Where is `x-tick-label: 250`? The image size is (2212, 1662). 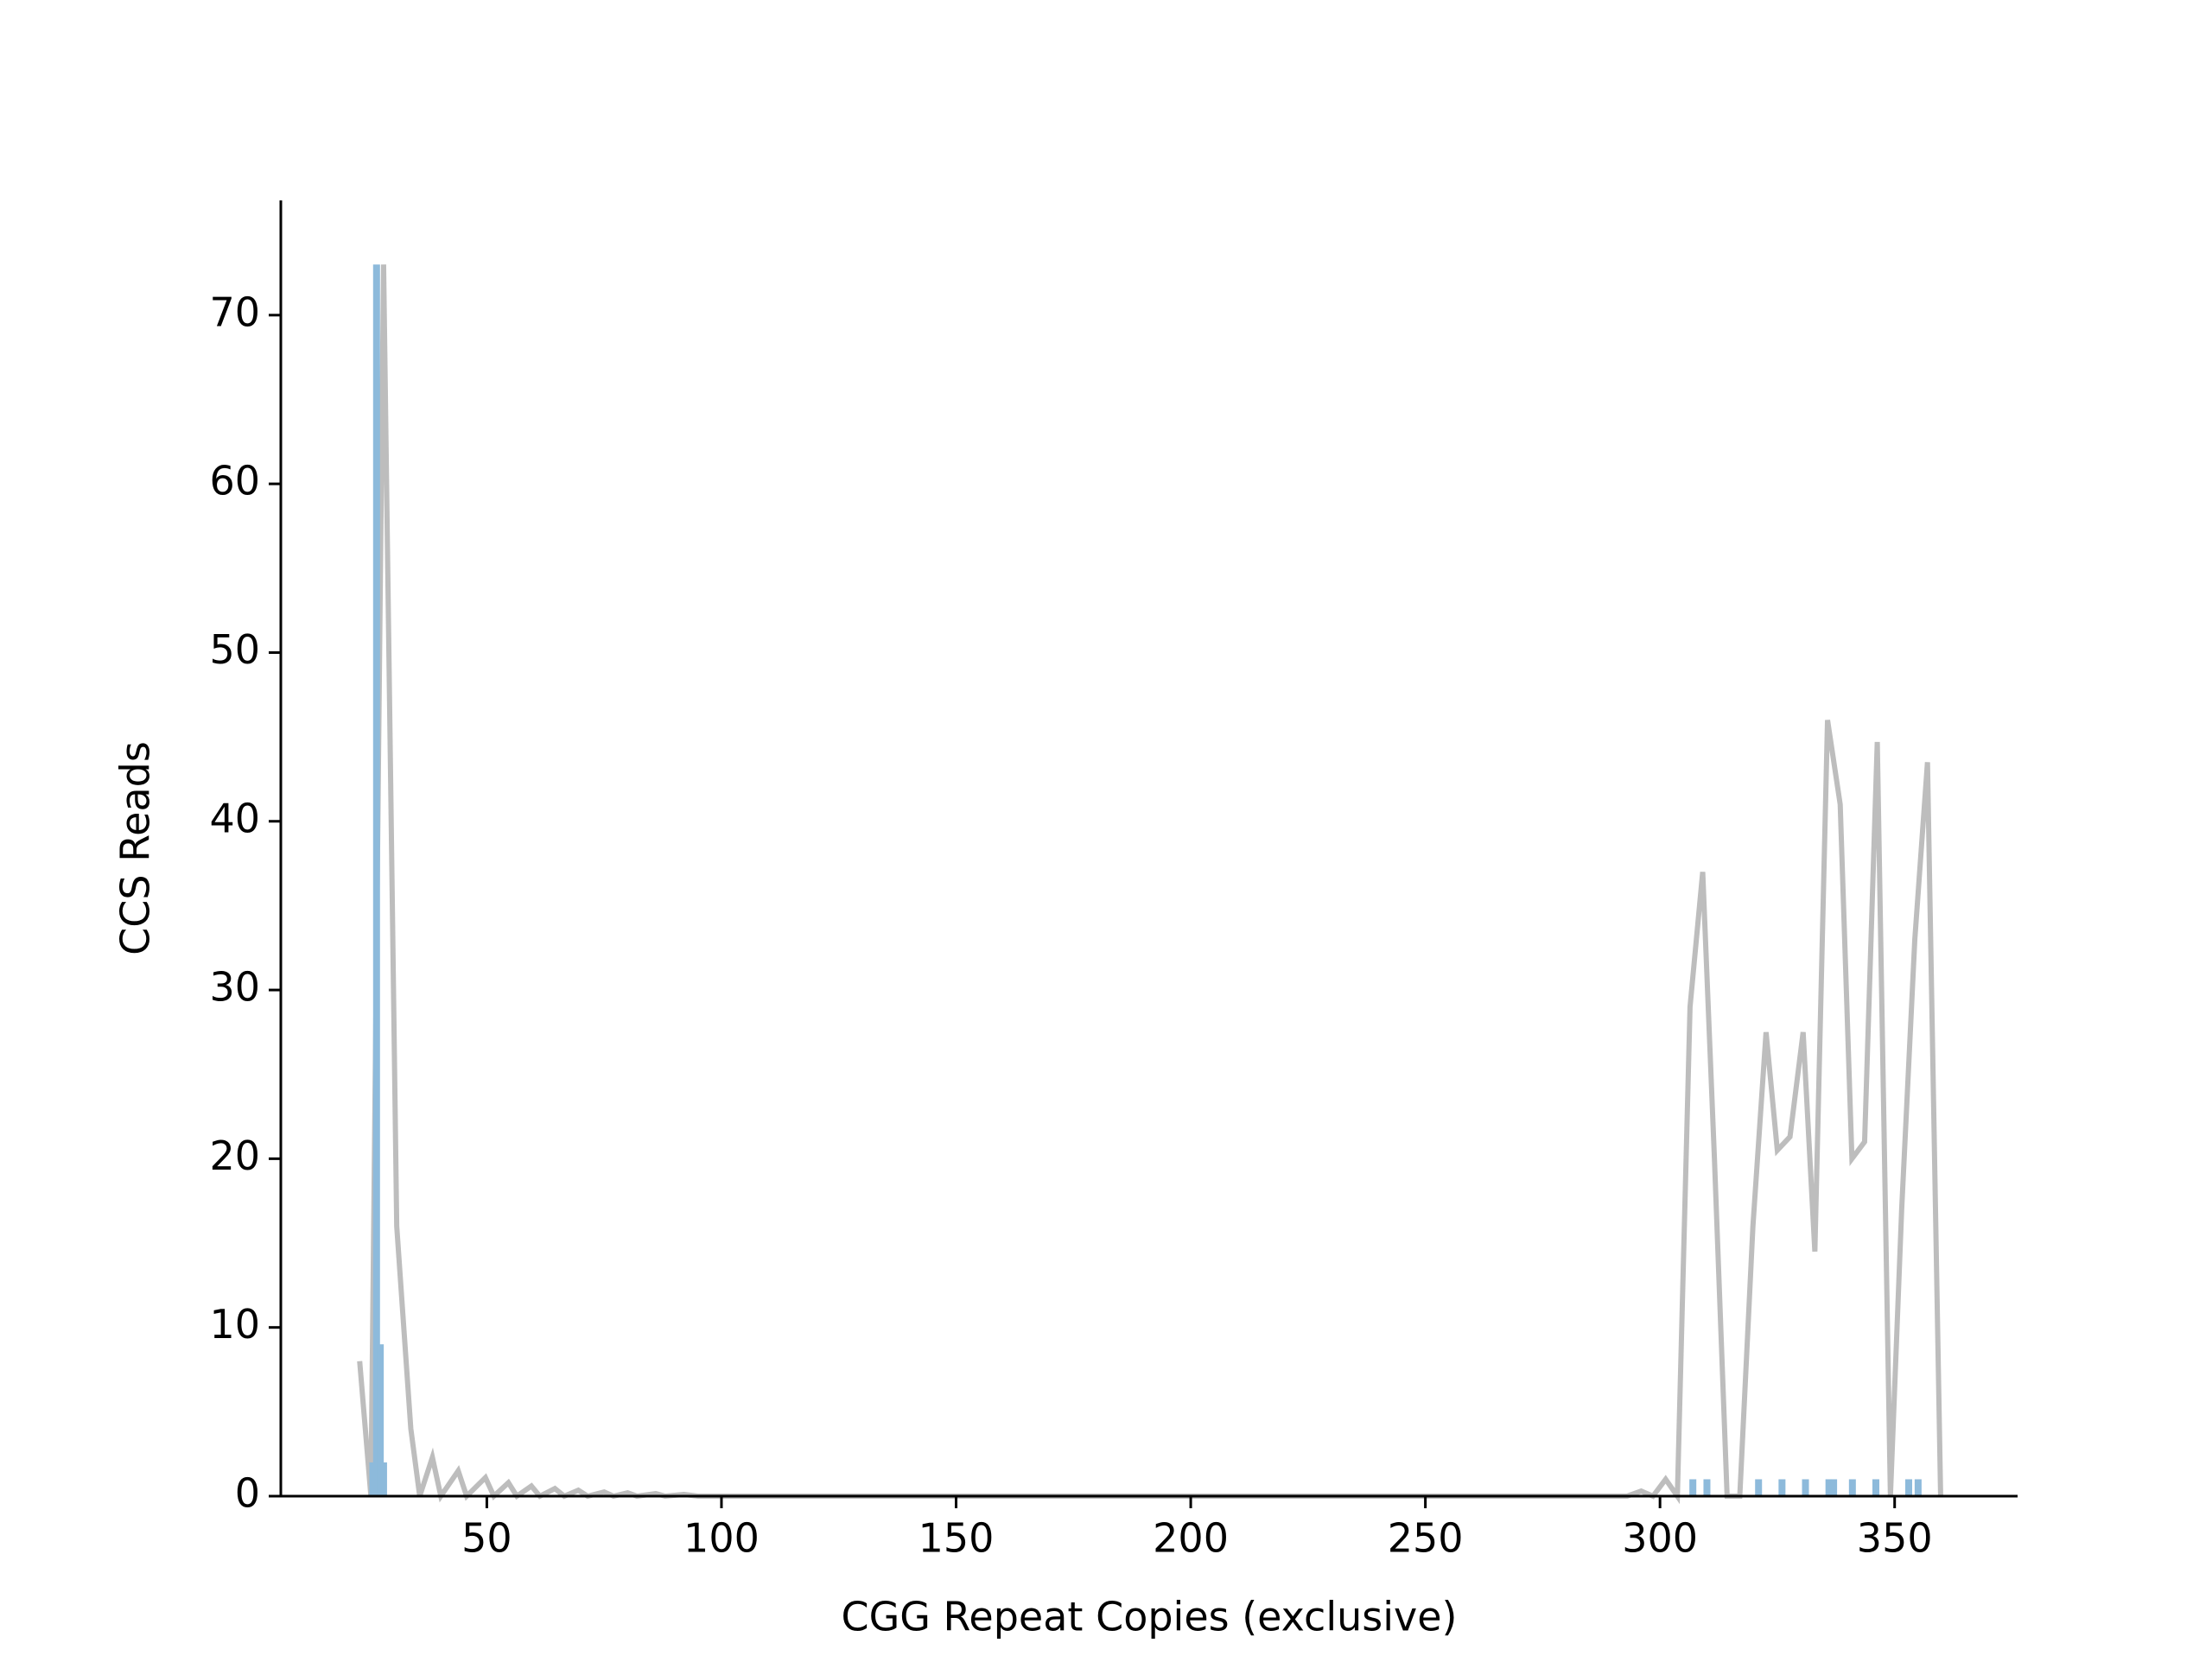 x-tick-label: 250 is located at coordinates (1426, 1538).